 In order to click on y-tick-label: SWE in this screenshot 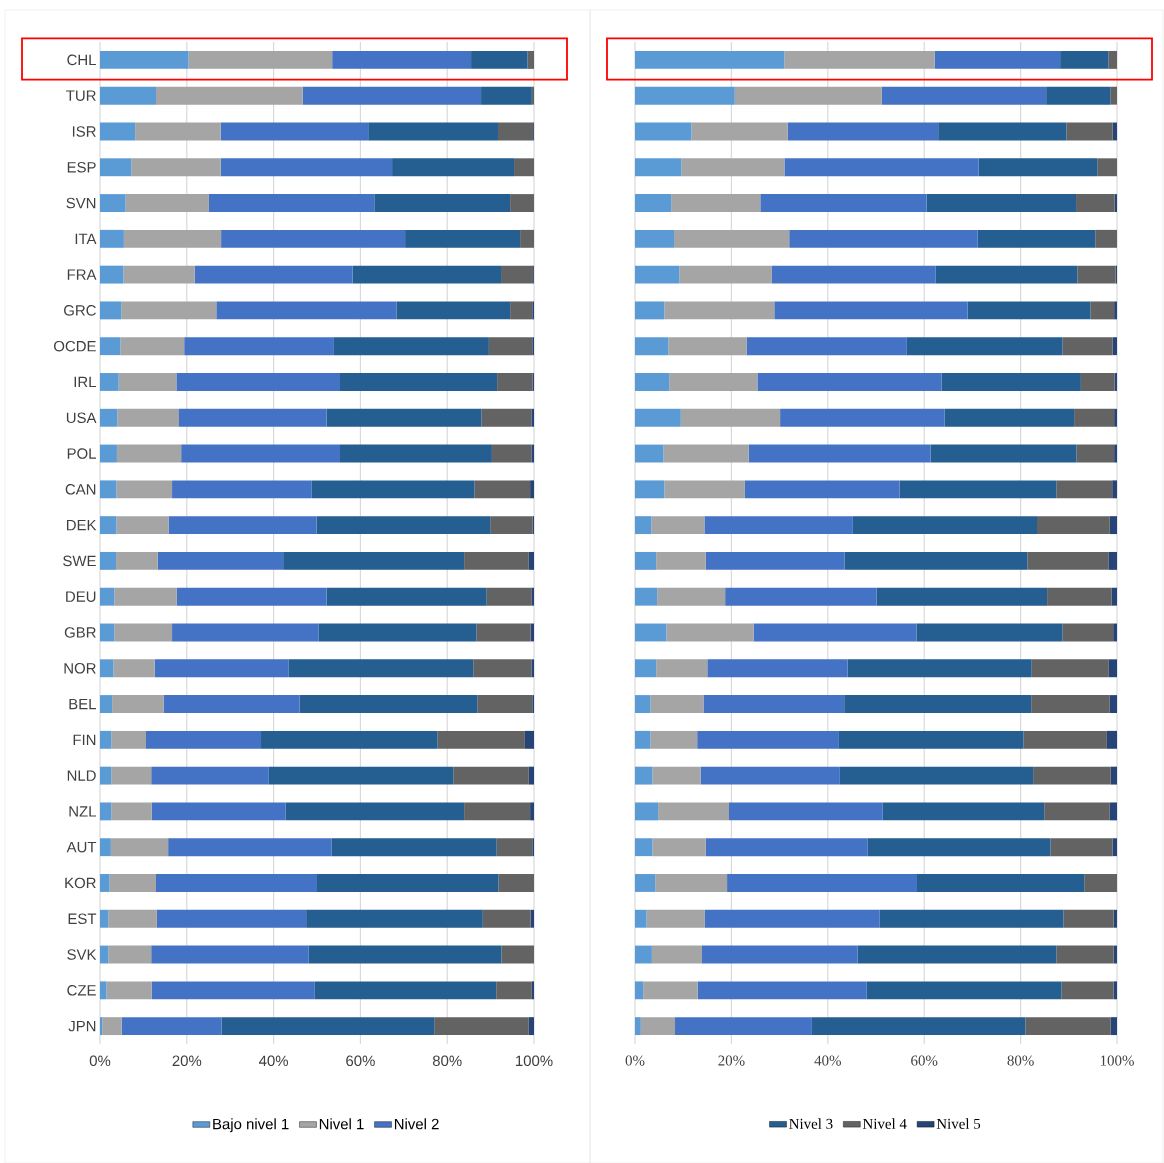, I will do `click(79, 561)`.